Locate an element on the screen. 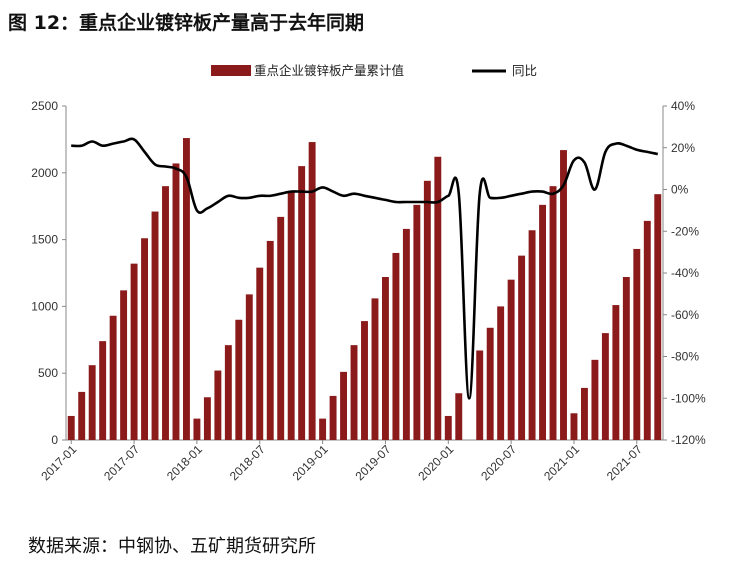 The image size is (754, 563). y-right-tick-label: -20% is located at coordinates (685, 231).